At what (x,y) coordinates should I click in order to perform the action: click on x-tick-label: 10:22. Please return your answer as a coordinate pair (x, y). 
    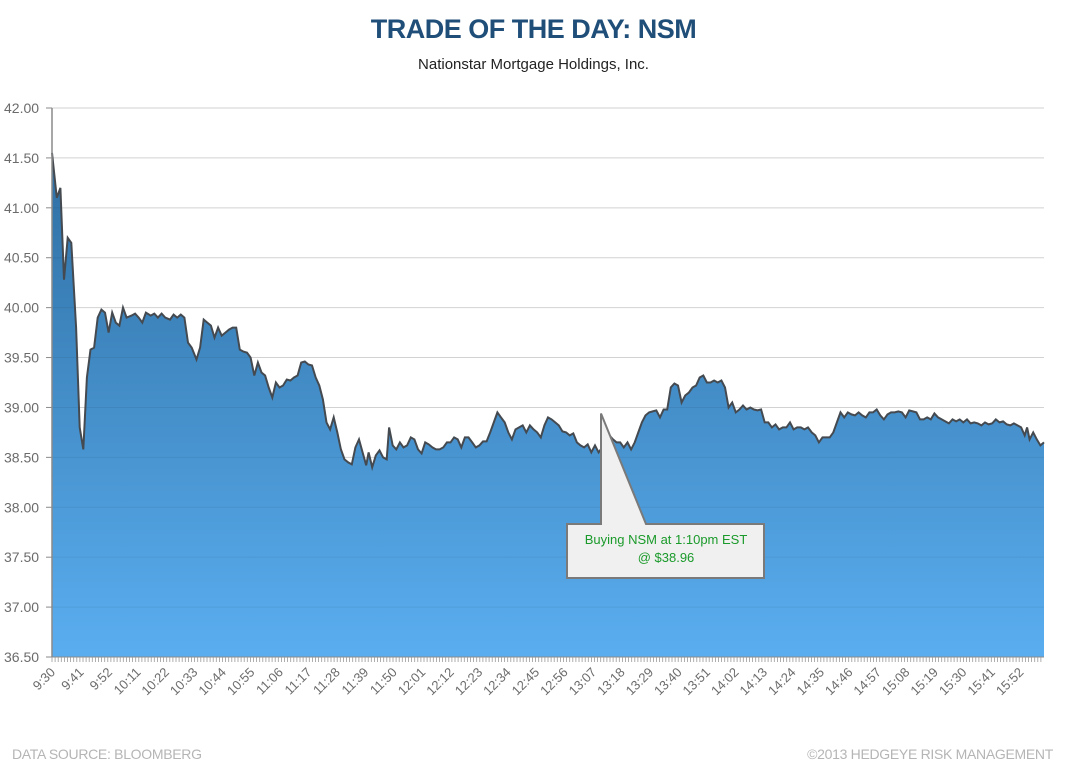
    Looking at the image, I should click on (155, 682).